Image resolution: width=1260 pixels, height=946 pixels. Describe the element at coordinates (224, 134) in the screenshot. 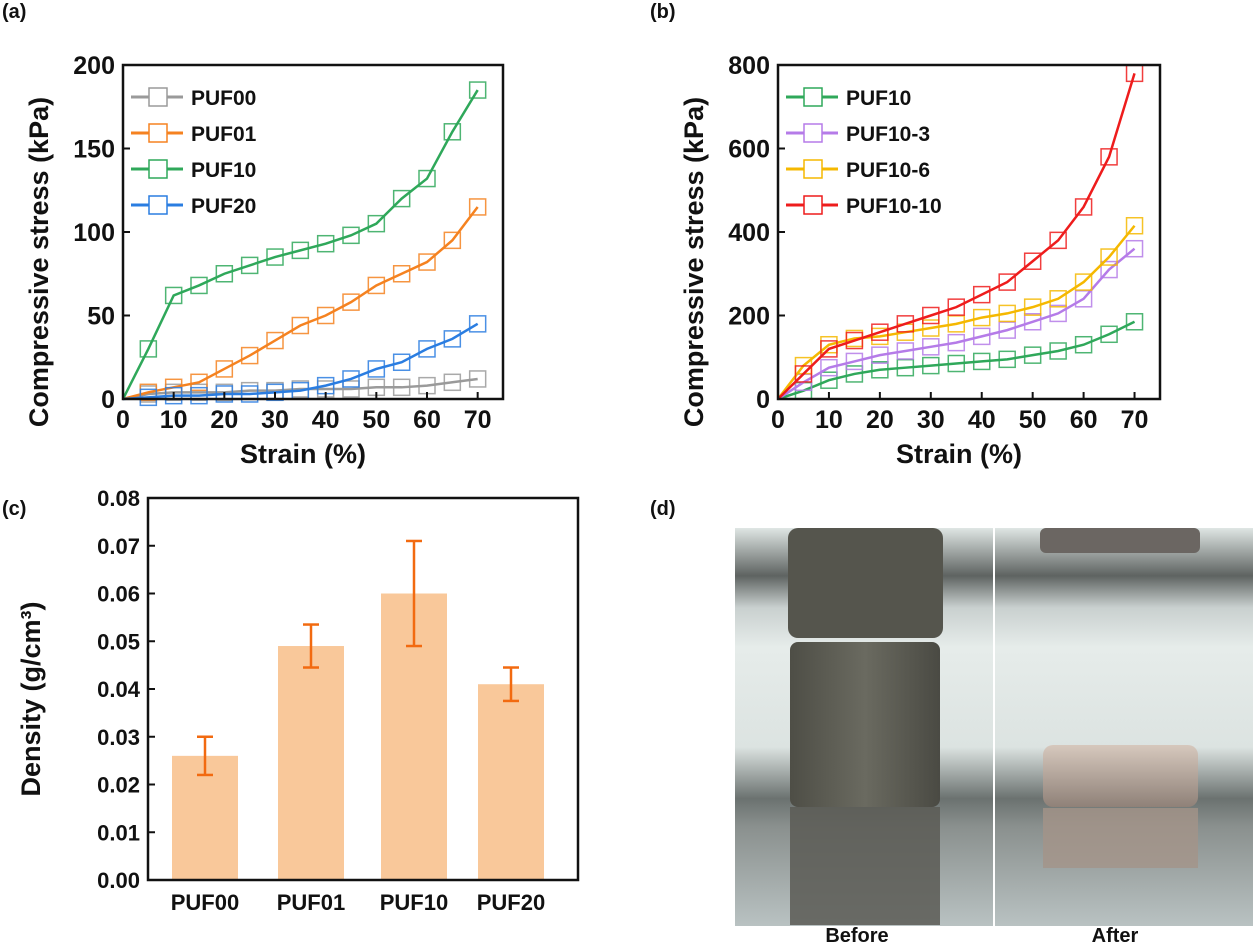

I see `legend-label: PUF01` at that location.